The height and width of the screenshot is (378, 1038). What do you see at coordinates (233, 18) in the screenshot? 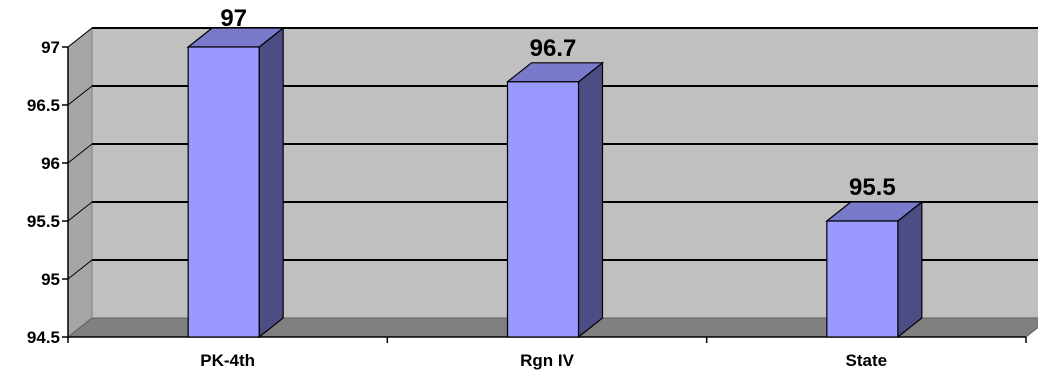
I see `data-label: 97` at bounding box center [233, 18].